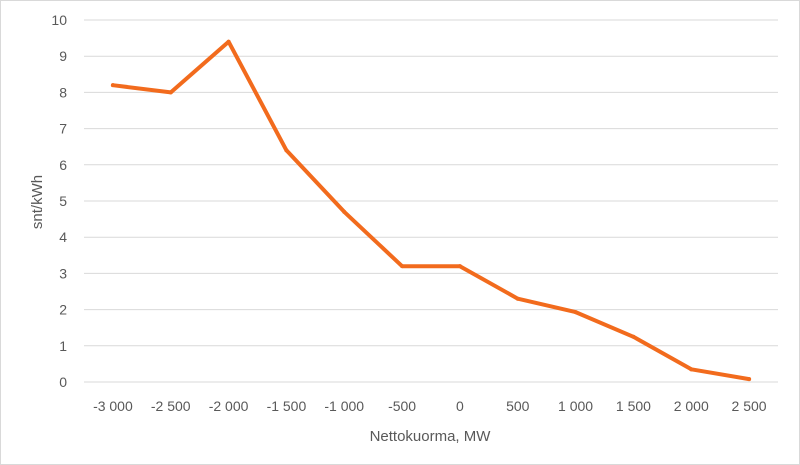 This screenshot has width=800, height=465. I want to click on y-tick-label: 8, so click(63, 92).